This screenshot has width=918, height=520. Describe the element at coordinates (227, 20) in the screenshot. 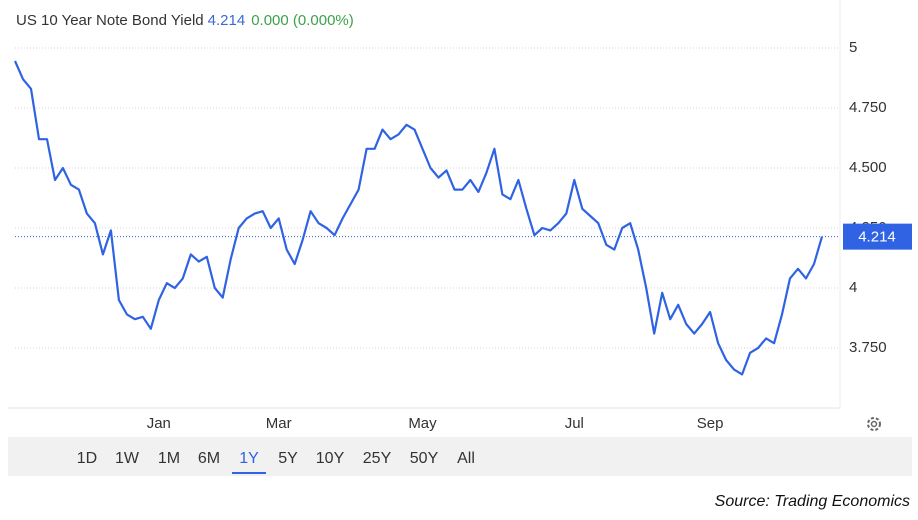

I see `last-price: 4.214` at that location.